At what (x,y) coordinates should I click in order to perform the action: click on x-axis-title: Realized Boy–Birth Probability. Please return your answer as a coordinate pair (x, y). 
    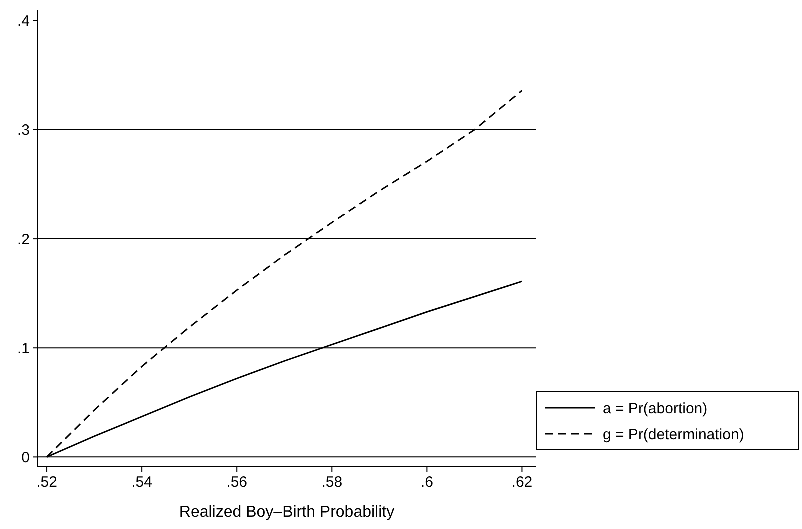
    Looking at the image, I should click on (287, 512).